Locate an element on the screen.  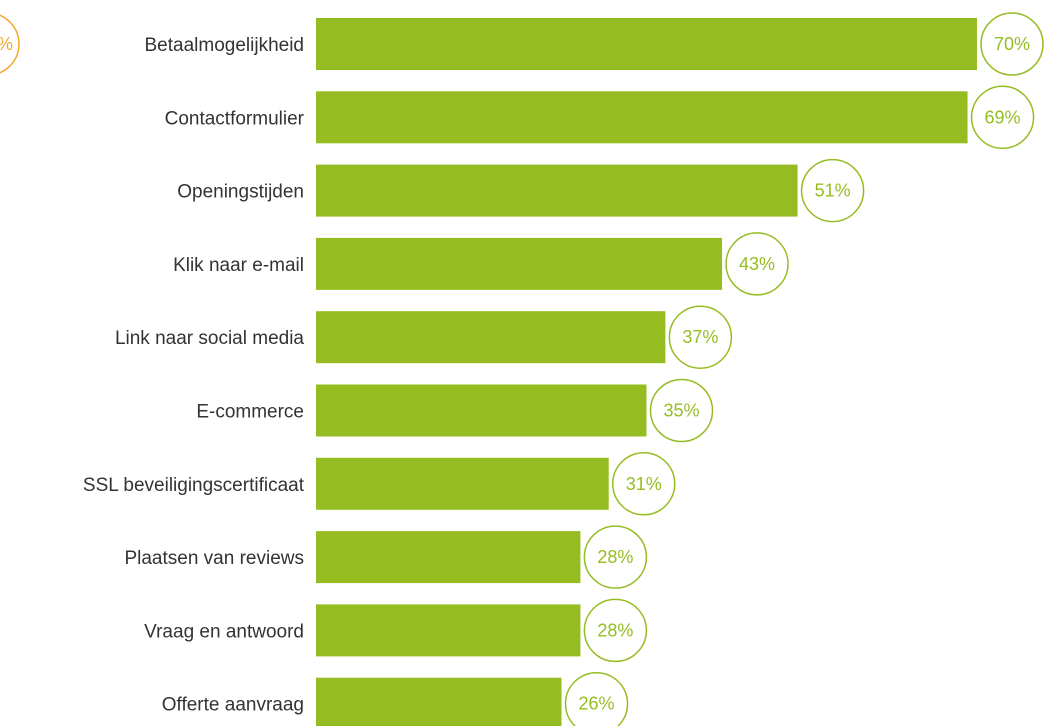
category-label: Plaatsen van reviews is located at coordinates (214, 558).